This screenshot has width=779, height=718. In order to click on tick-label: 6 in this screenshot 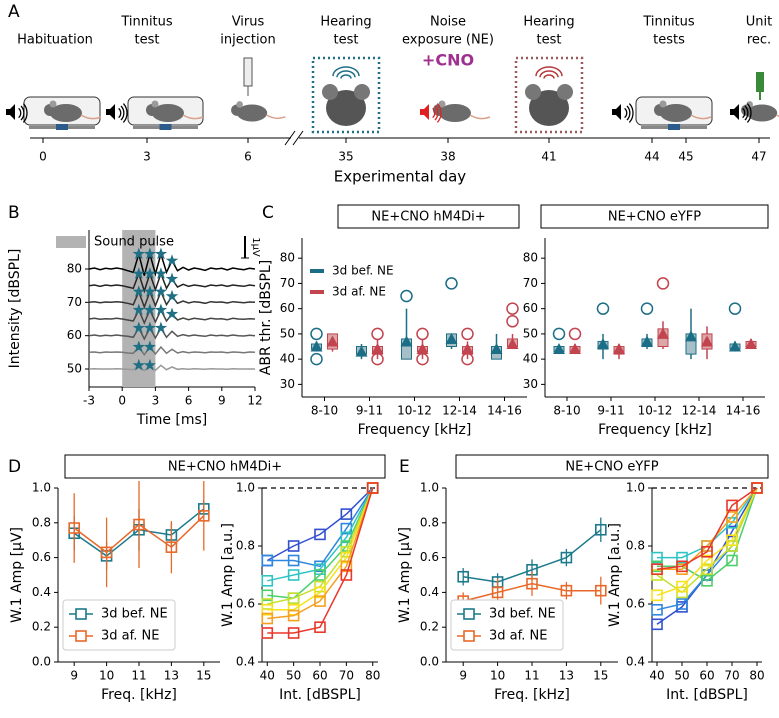, I will do `click(248, 157)`.